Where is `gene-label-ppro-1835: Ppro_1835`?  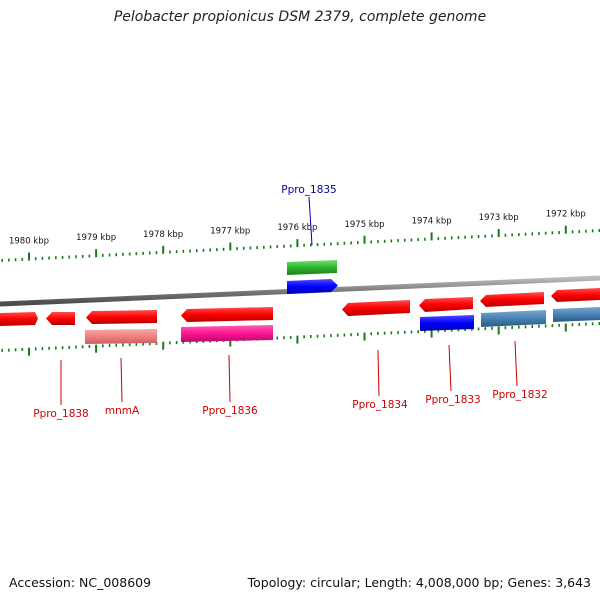 gene-label-ppro-1835: Ppro_1835 is located at coordinates (308, 190).